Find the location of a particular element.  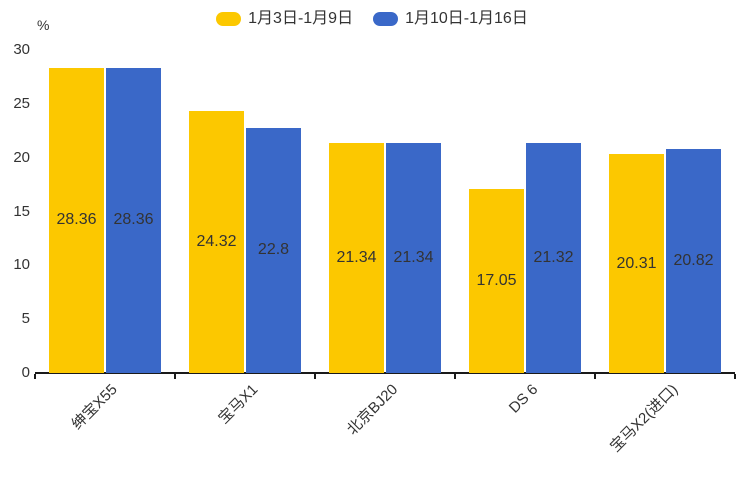

y-axis-tick-label: 20 is located at coordinates (21, 157).